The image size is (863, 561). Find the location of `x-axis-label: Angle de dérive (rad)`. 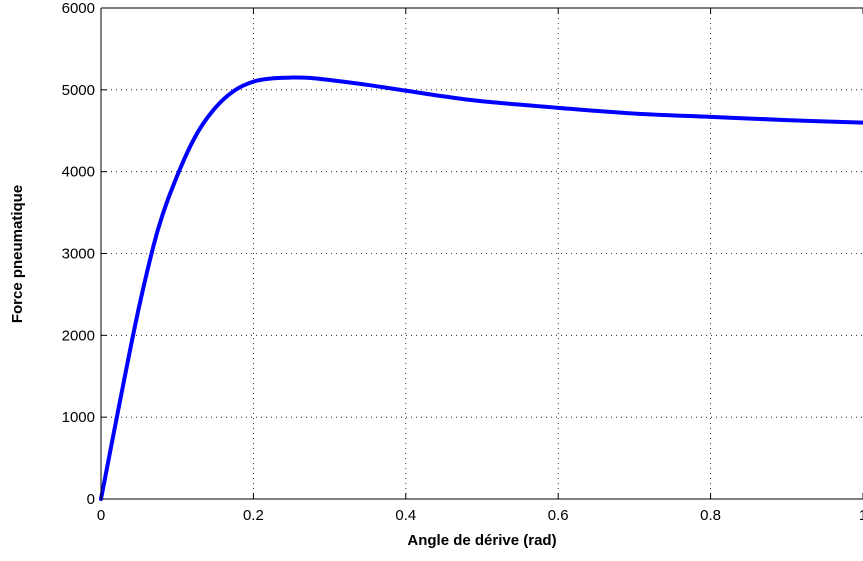

x-axis-label: Angle de dérive (rad) is located at coordinates (481, 540).